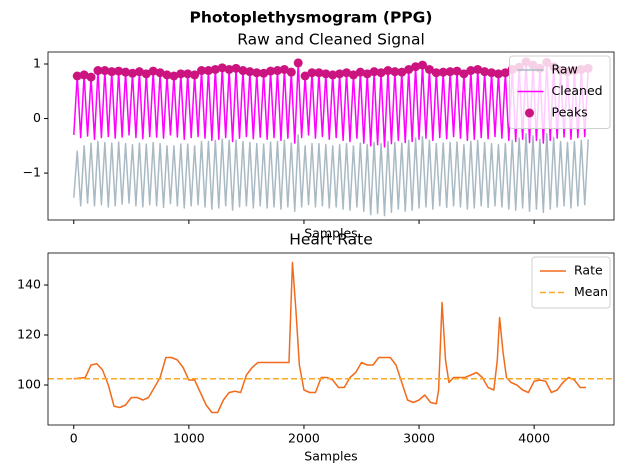 This screenshot has width=623, height=475. I want to click on signal-line, so click(331, 175).